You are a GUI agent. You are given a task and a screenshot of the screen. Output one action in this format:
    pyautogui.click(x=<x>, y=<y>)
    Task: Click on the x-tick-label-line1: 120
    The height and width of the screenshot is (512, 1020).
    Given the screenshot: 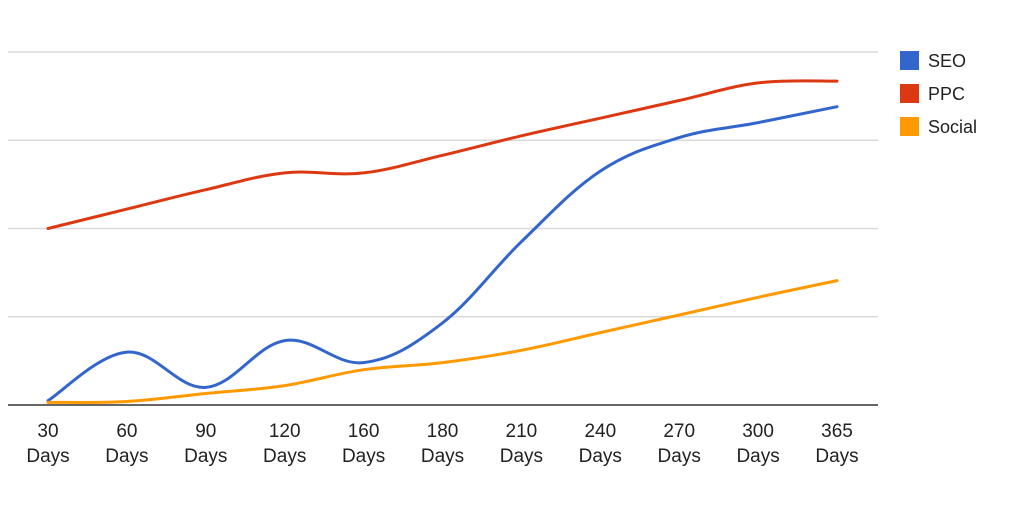 What is the action you would take?
    pyautogui.click(x=285, y=431)
    